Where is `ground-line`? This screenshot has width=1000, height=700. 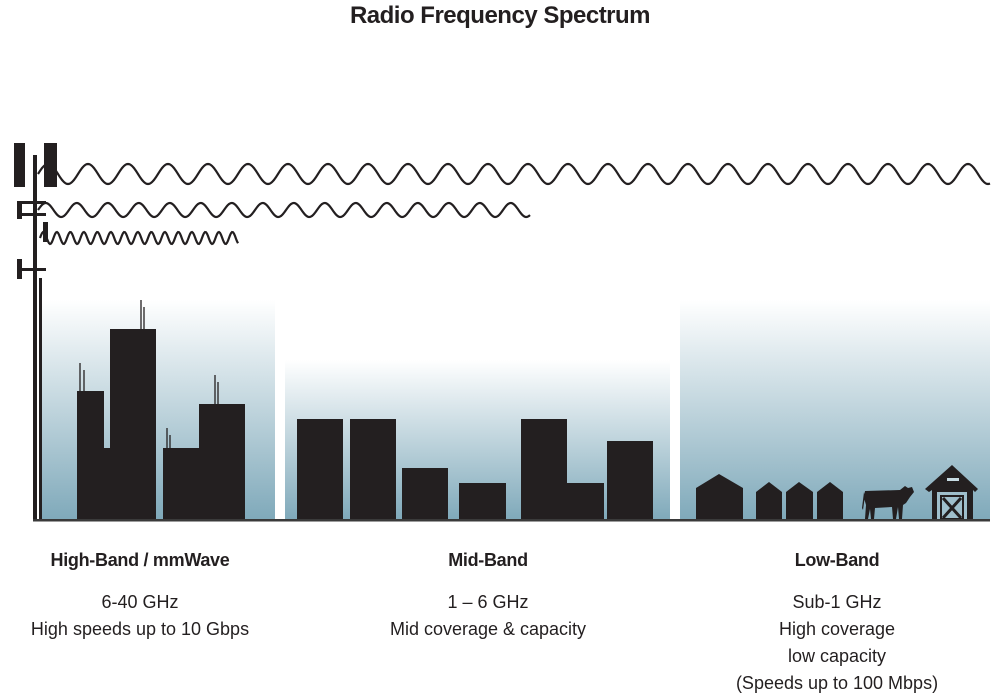 ground-line is located at coordinates (511, 520).